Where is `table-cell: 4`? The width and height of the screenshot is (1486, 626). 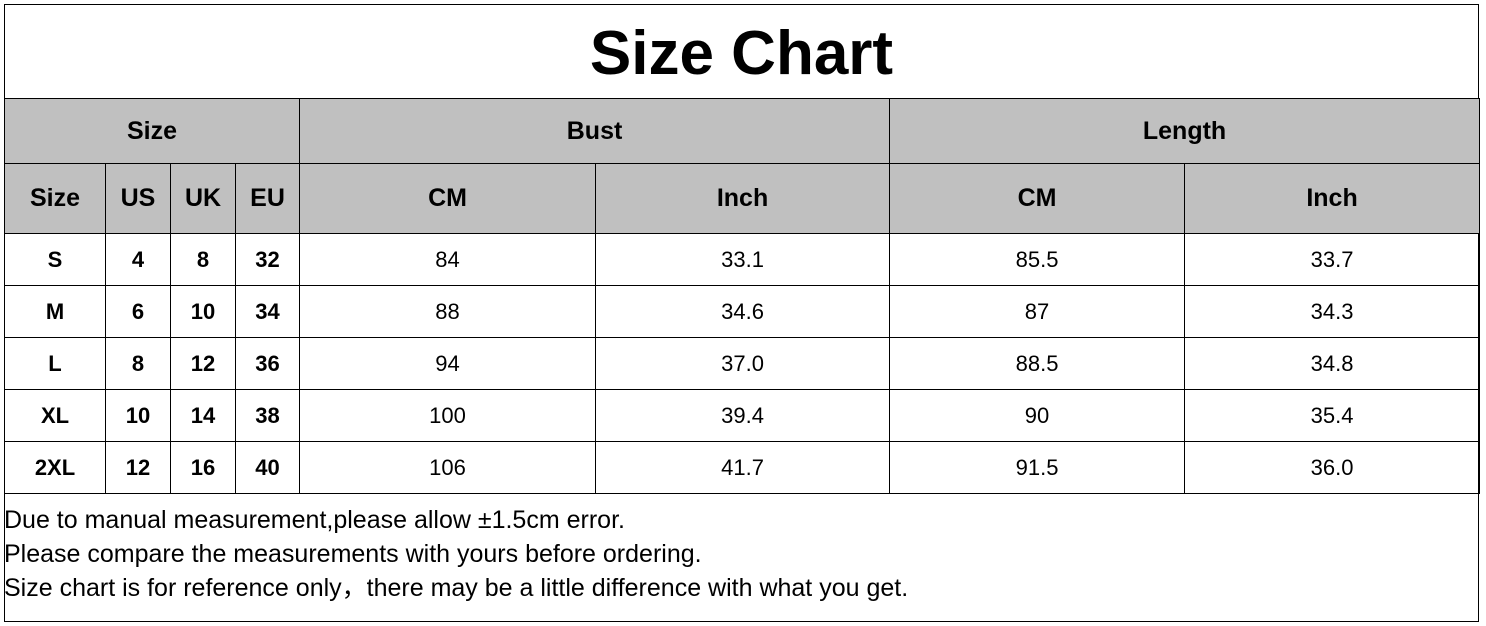 table-cell: 4 is located at coordinates (138, 259).